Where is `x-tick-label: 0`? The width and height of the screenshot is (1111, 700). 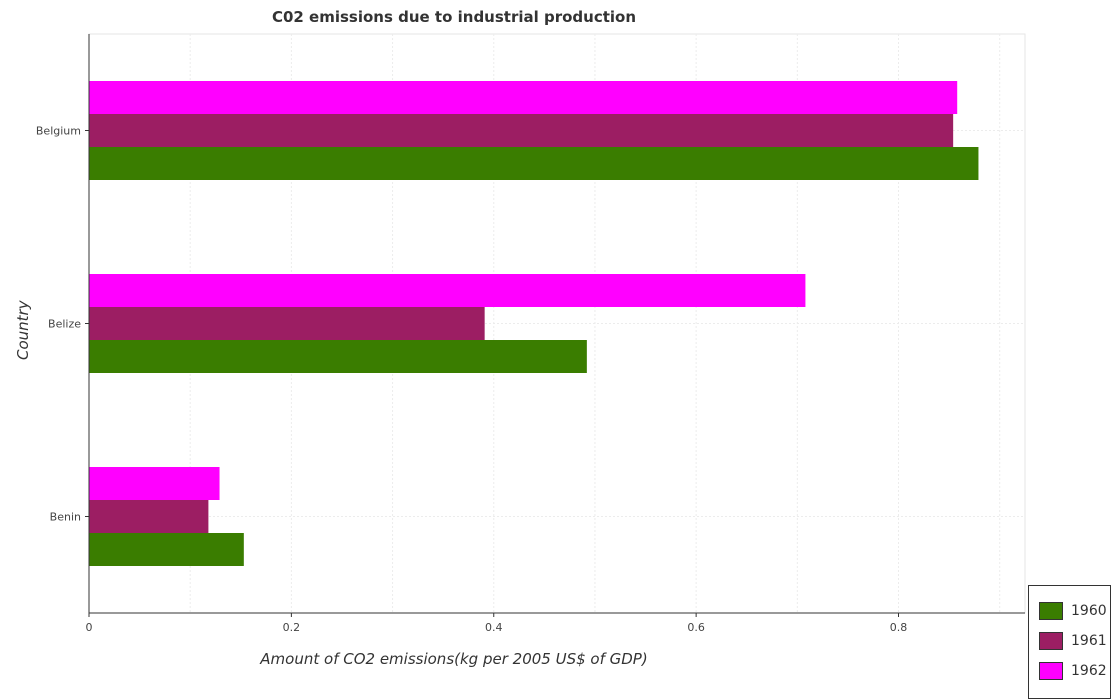
x-tick-label: 0 is located at coordinates (89, 627).